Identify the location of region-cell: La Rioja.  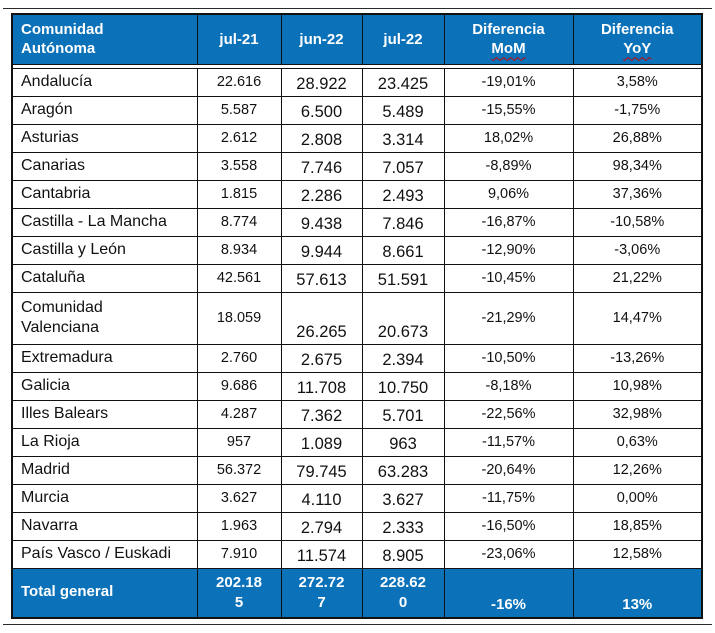
(104, 442).